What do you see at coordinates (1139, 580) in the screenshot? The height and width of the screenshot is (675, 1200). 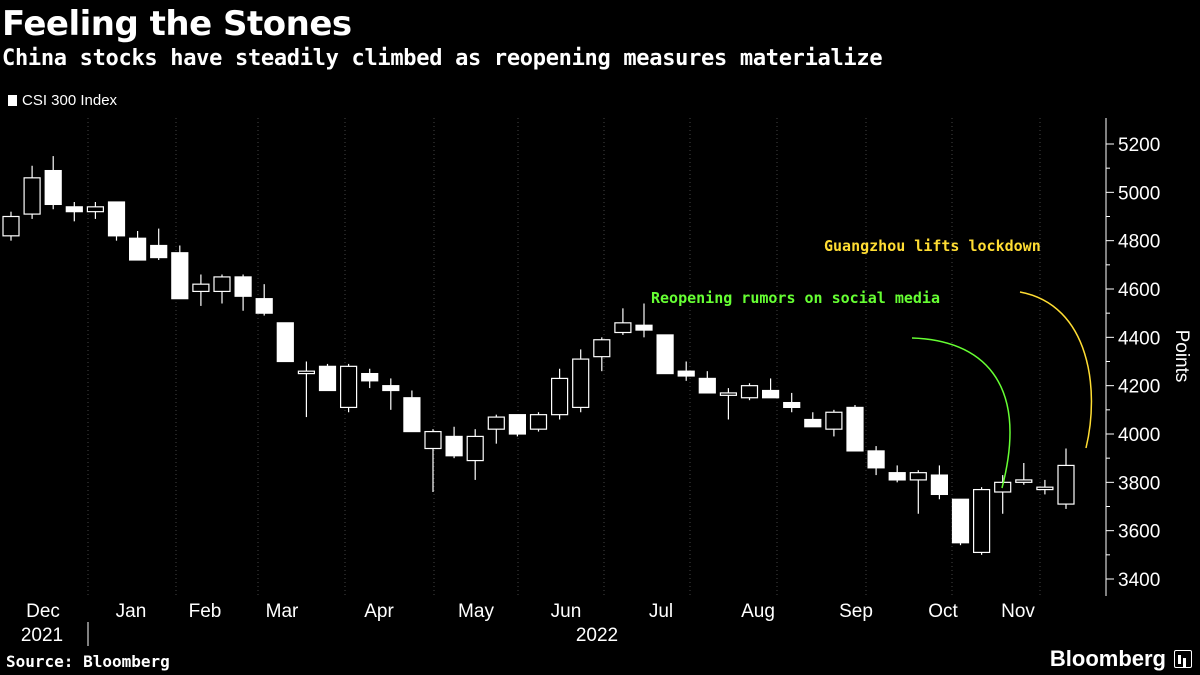 I see `y-tick-label: 3400` at bounding box center [1139, 580].